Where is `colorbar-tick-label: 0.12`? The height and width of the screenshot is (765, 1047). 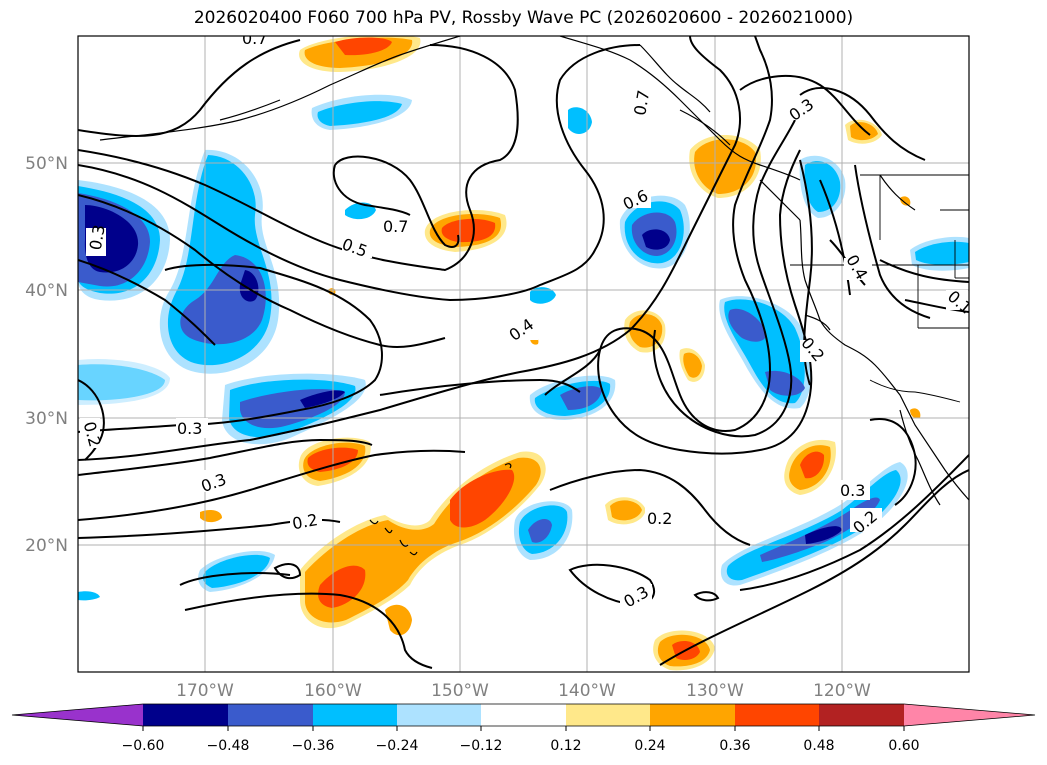
colorbar-tick-label: 0.12 is located at coordinates (565, 746).